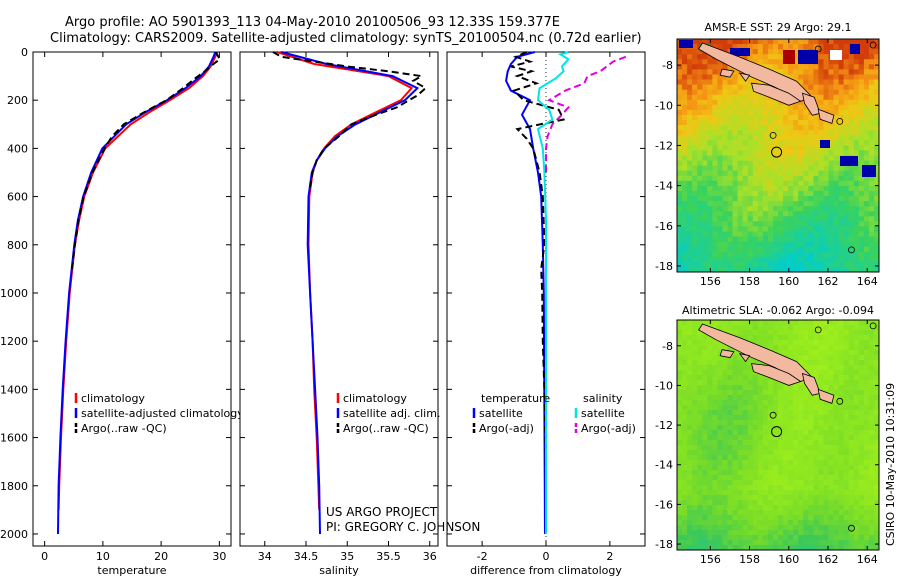  Describe the element at coordinates (667, 346) in the screenshot. I see `map-ytick-label: -8` at that location.